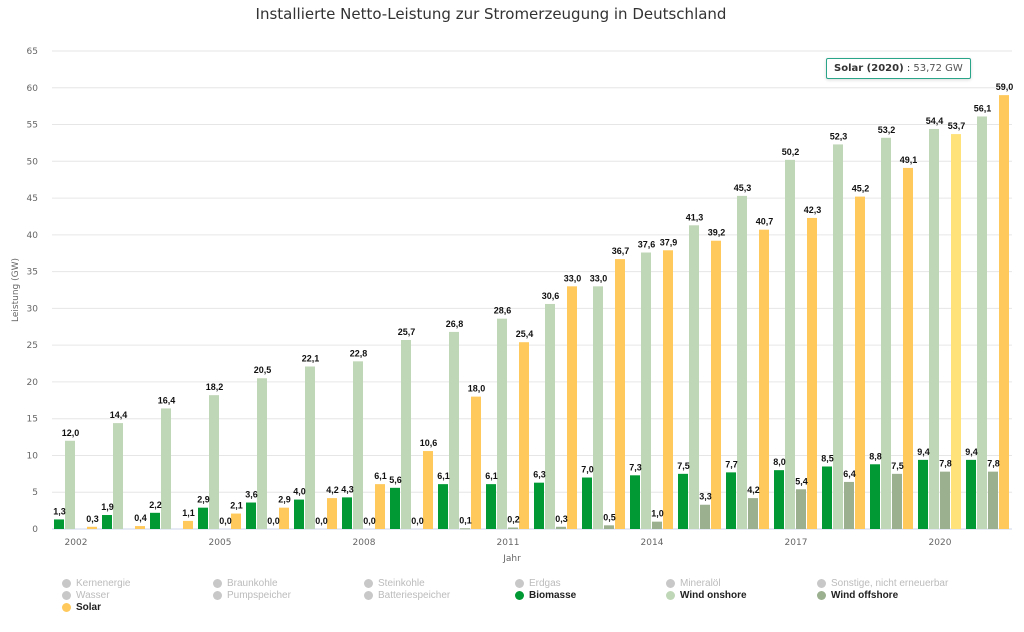 Image resolution: width=1024 pixels, height=632 pixels. Describe the element at coordinates (646, 390) in the screenshot. I see `bar-wind-onshore-2014` at that location.